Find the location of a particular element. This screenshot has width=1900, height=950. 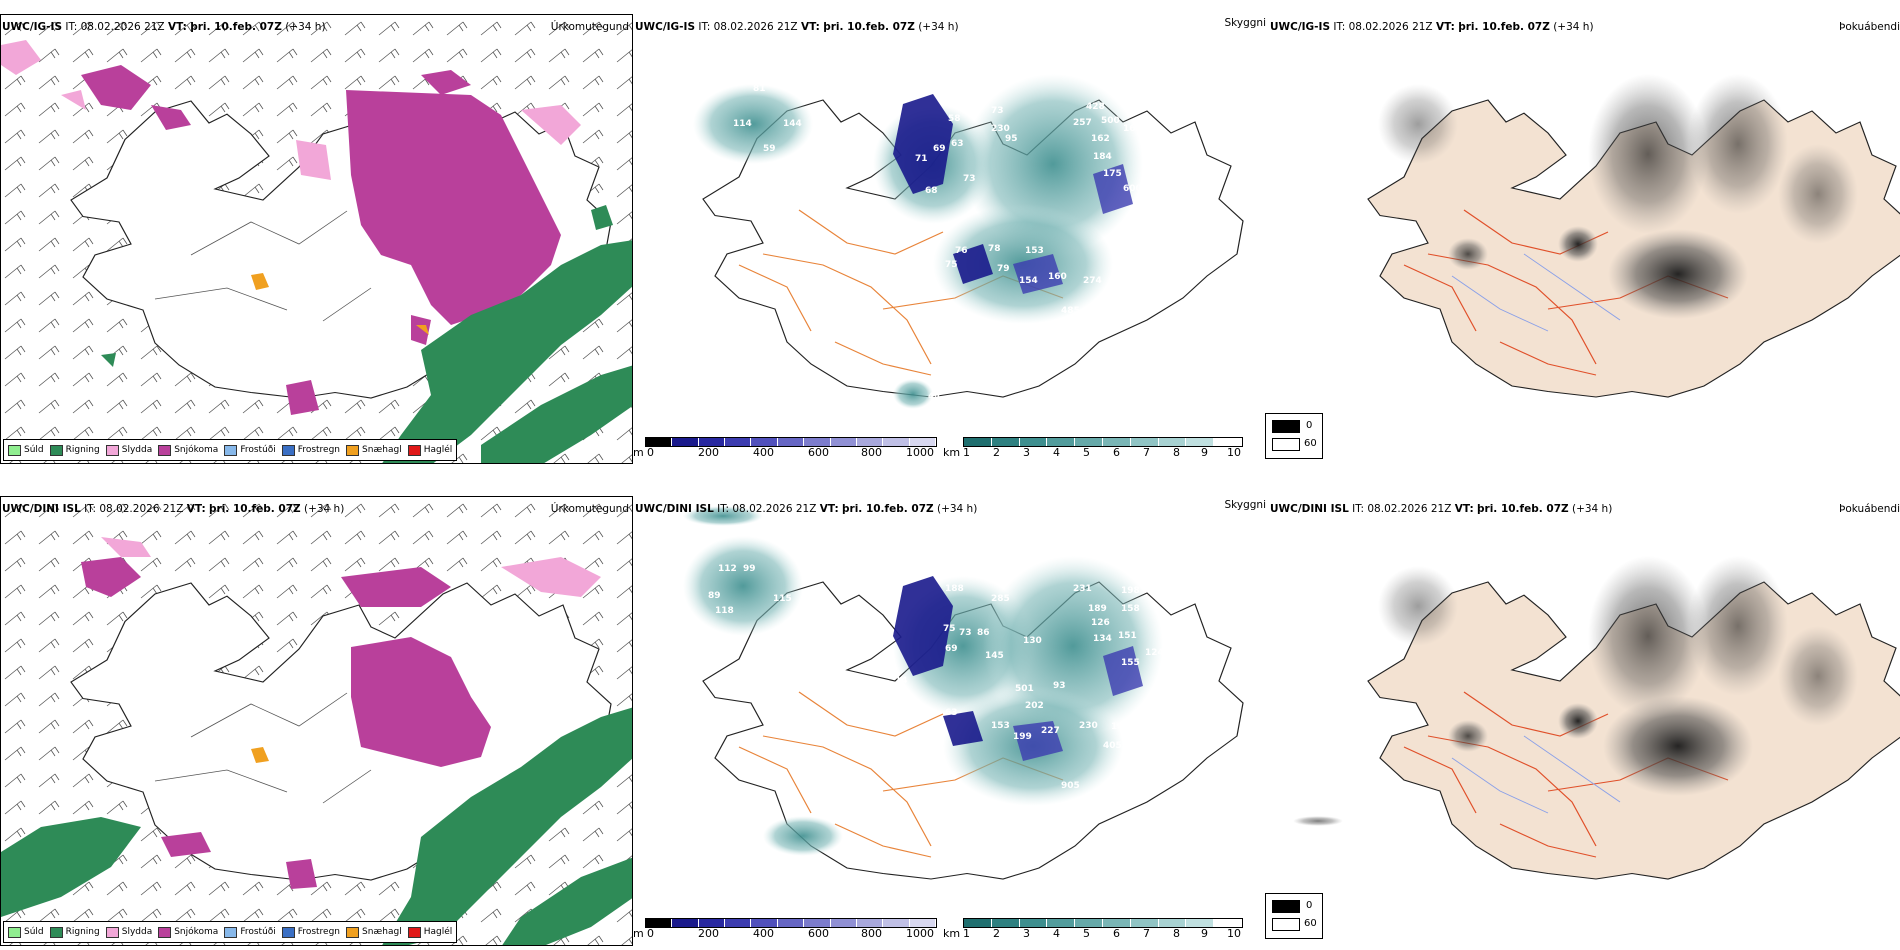

fog-legend: 0 60 is located at coordinates (1294, 436).